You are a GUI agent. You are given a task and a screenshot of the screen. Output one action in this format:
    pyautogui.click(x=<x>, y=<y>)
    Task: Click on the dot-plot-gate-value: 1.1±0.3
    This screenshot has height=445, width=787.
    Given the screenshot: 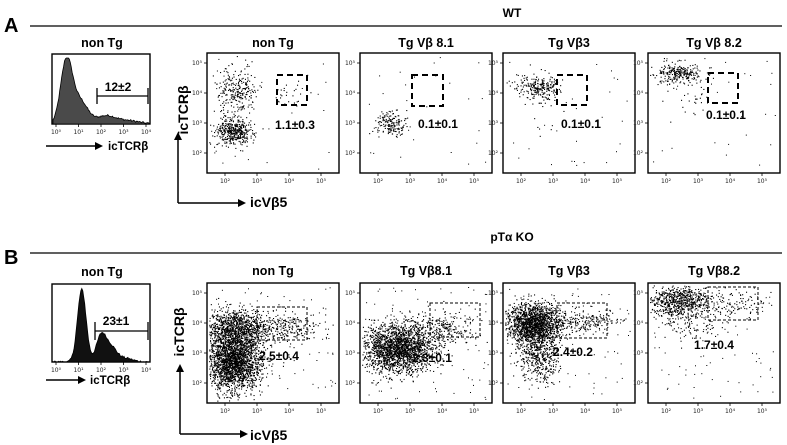 What is the action you would take?
    pyautogui.click(x=295, y=125)
    